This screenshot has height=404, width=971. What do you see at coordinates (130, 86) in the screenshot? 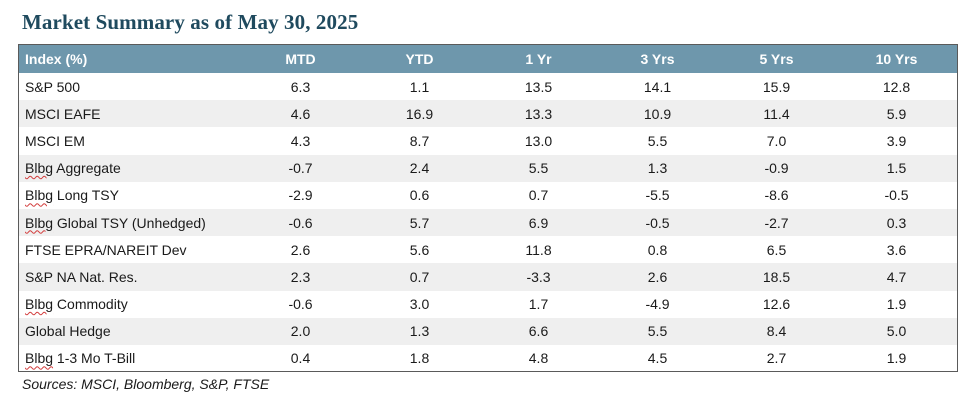
I see `row-index-name: S&P 500` at bounding box center [130, 86].